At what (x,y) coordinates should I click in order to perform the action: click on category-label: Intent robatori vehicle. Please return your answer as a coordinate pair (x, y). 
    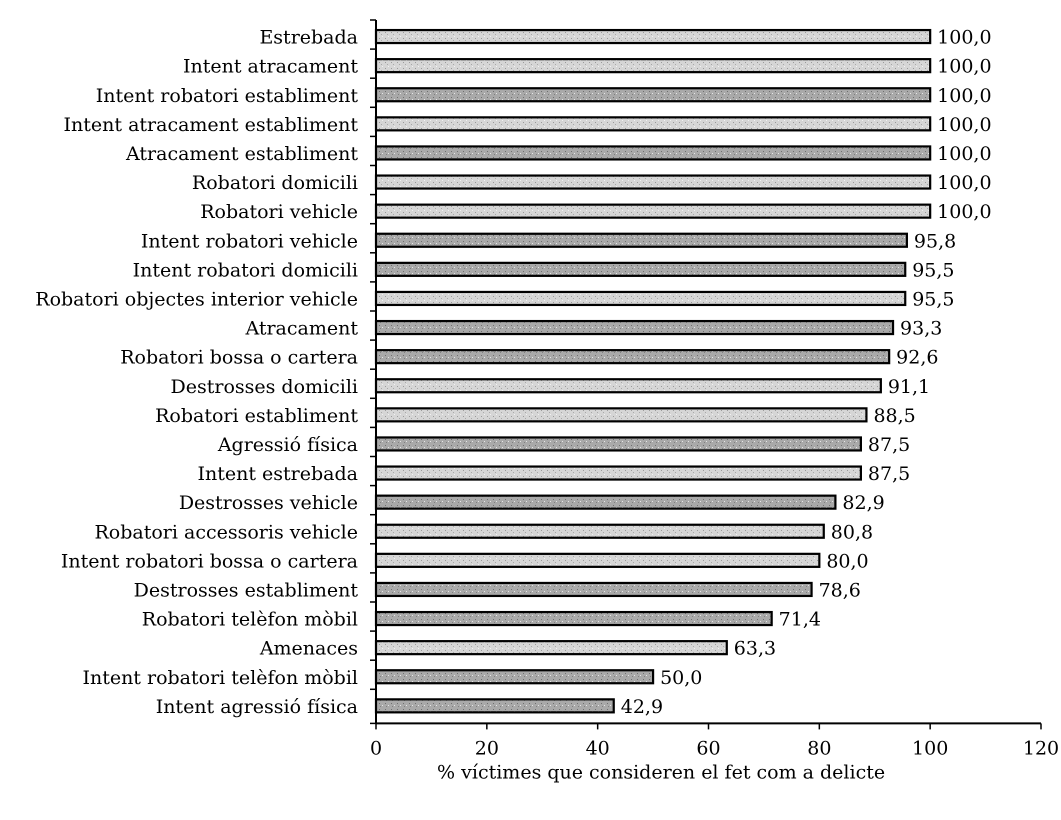
    Looking at the image, I should click on (249, 241).